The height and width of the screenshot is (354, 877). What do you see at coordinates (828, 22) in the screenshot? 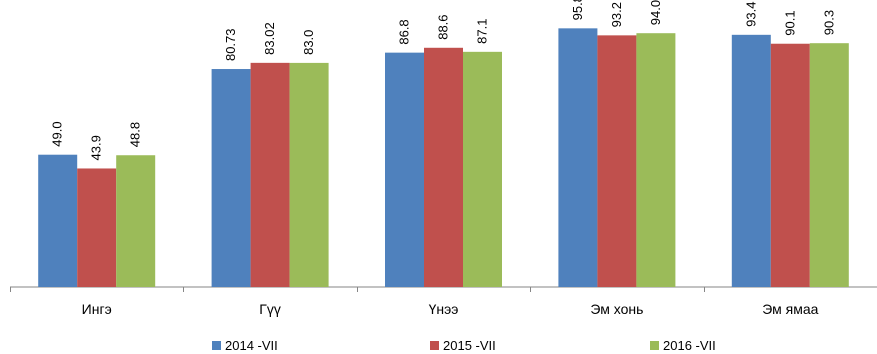
I see `data-label: 90.3` at bounding box center [828, 22].